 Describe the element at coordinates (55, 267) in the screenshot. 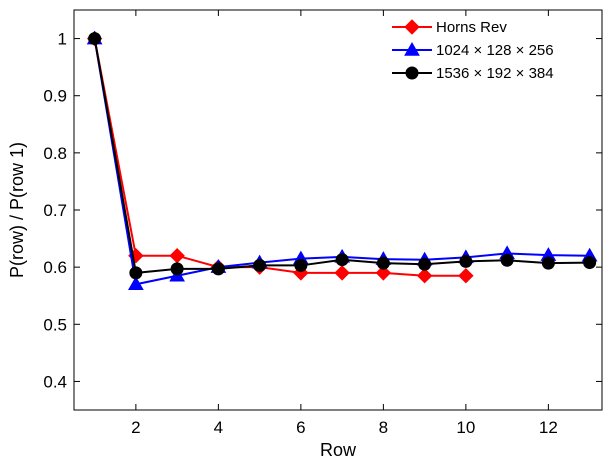

I see `y-tick-label: 0.6` at that location.